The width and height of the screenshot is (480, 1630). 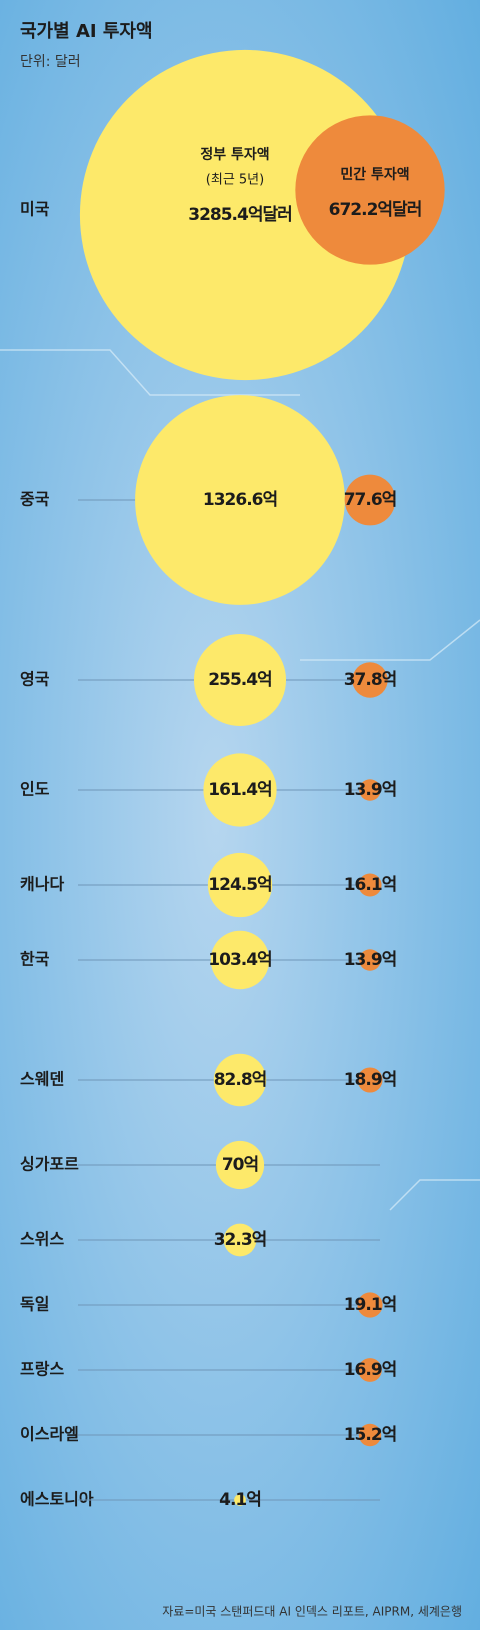 I want to click on category-label: 미국, so click(x=35, y=209).